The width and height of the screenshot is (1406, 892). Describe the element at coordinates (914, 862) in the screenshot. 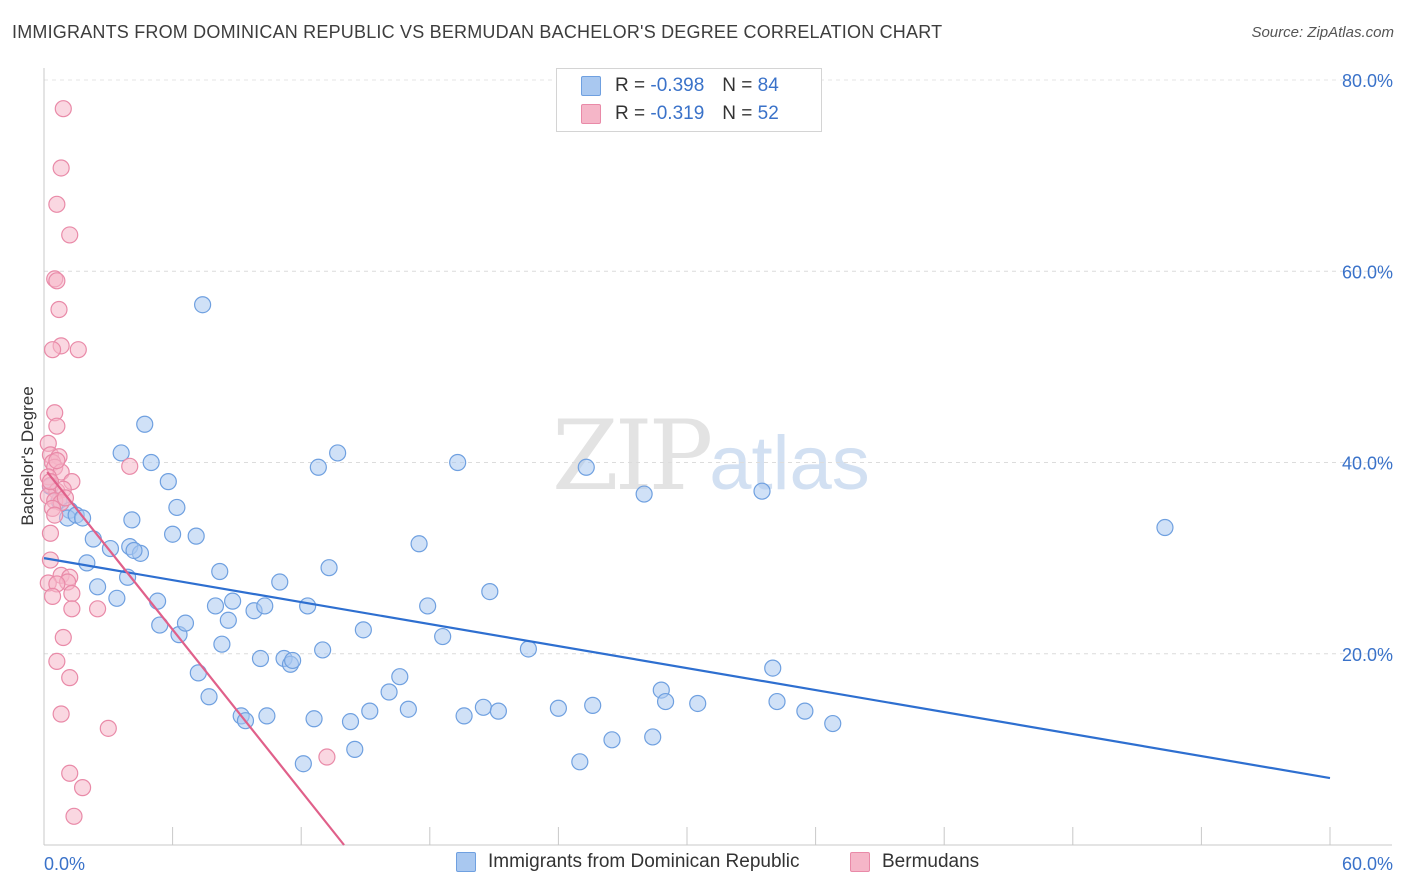

I see `bottom-legend-bermudan: Bermudans` at that location.